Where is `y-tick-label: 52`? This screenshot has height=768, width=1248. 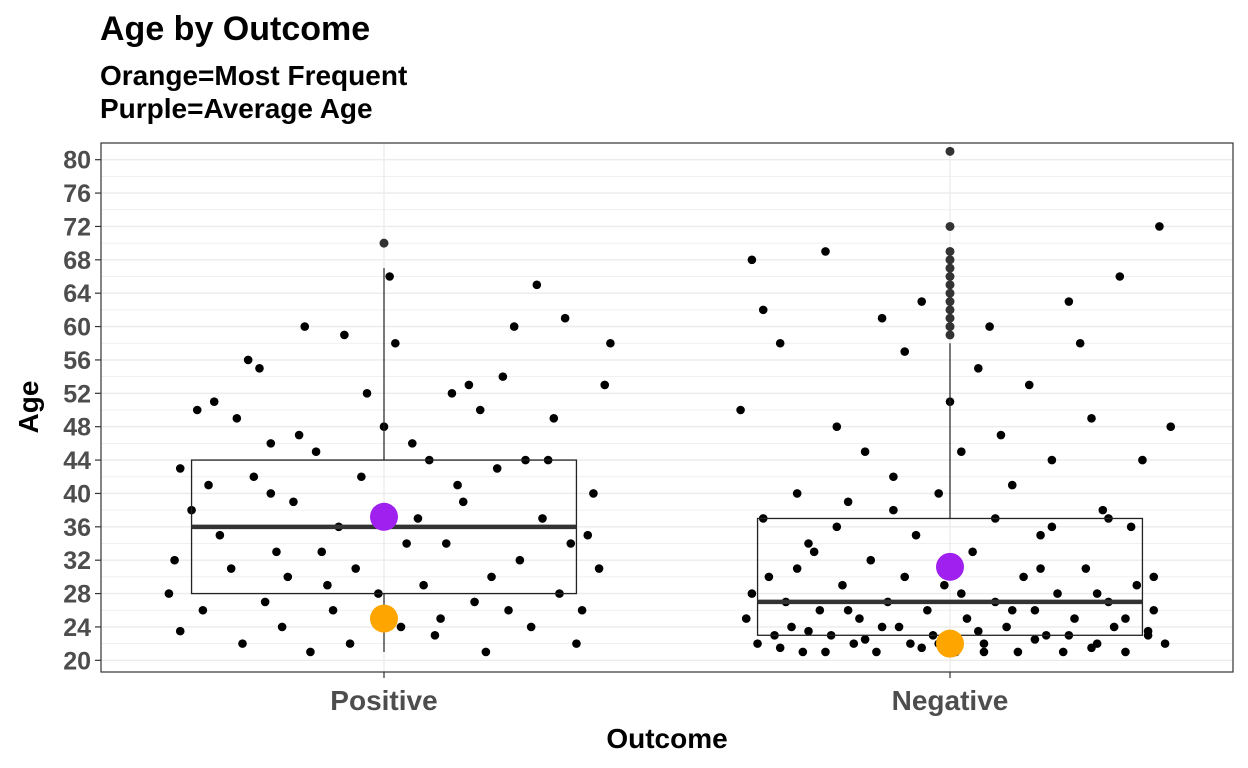
y-tick-label: 52 is located at coordinates (77, 394).